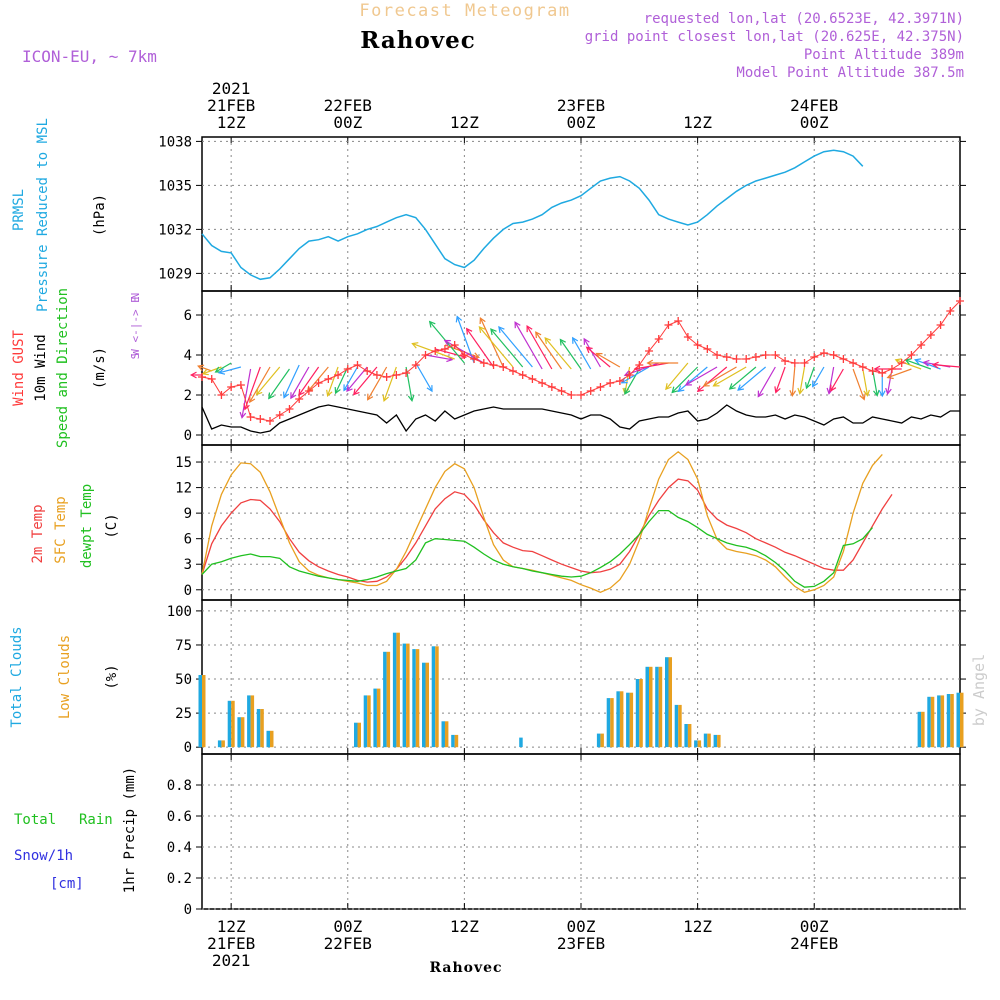 This screenshot has height=1000, width=1000. I want to click on precip-unit: 1hr Precip (mm), so click(130, 830).